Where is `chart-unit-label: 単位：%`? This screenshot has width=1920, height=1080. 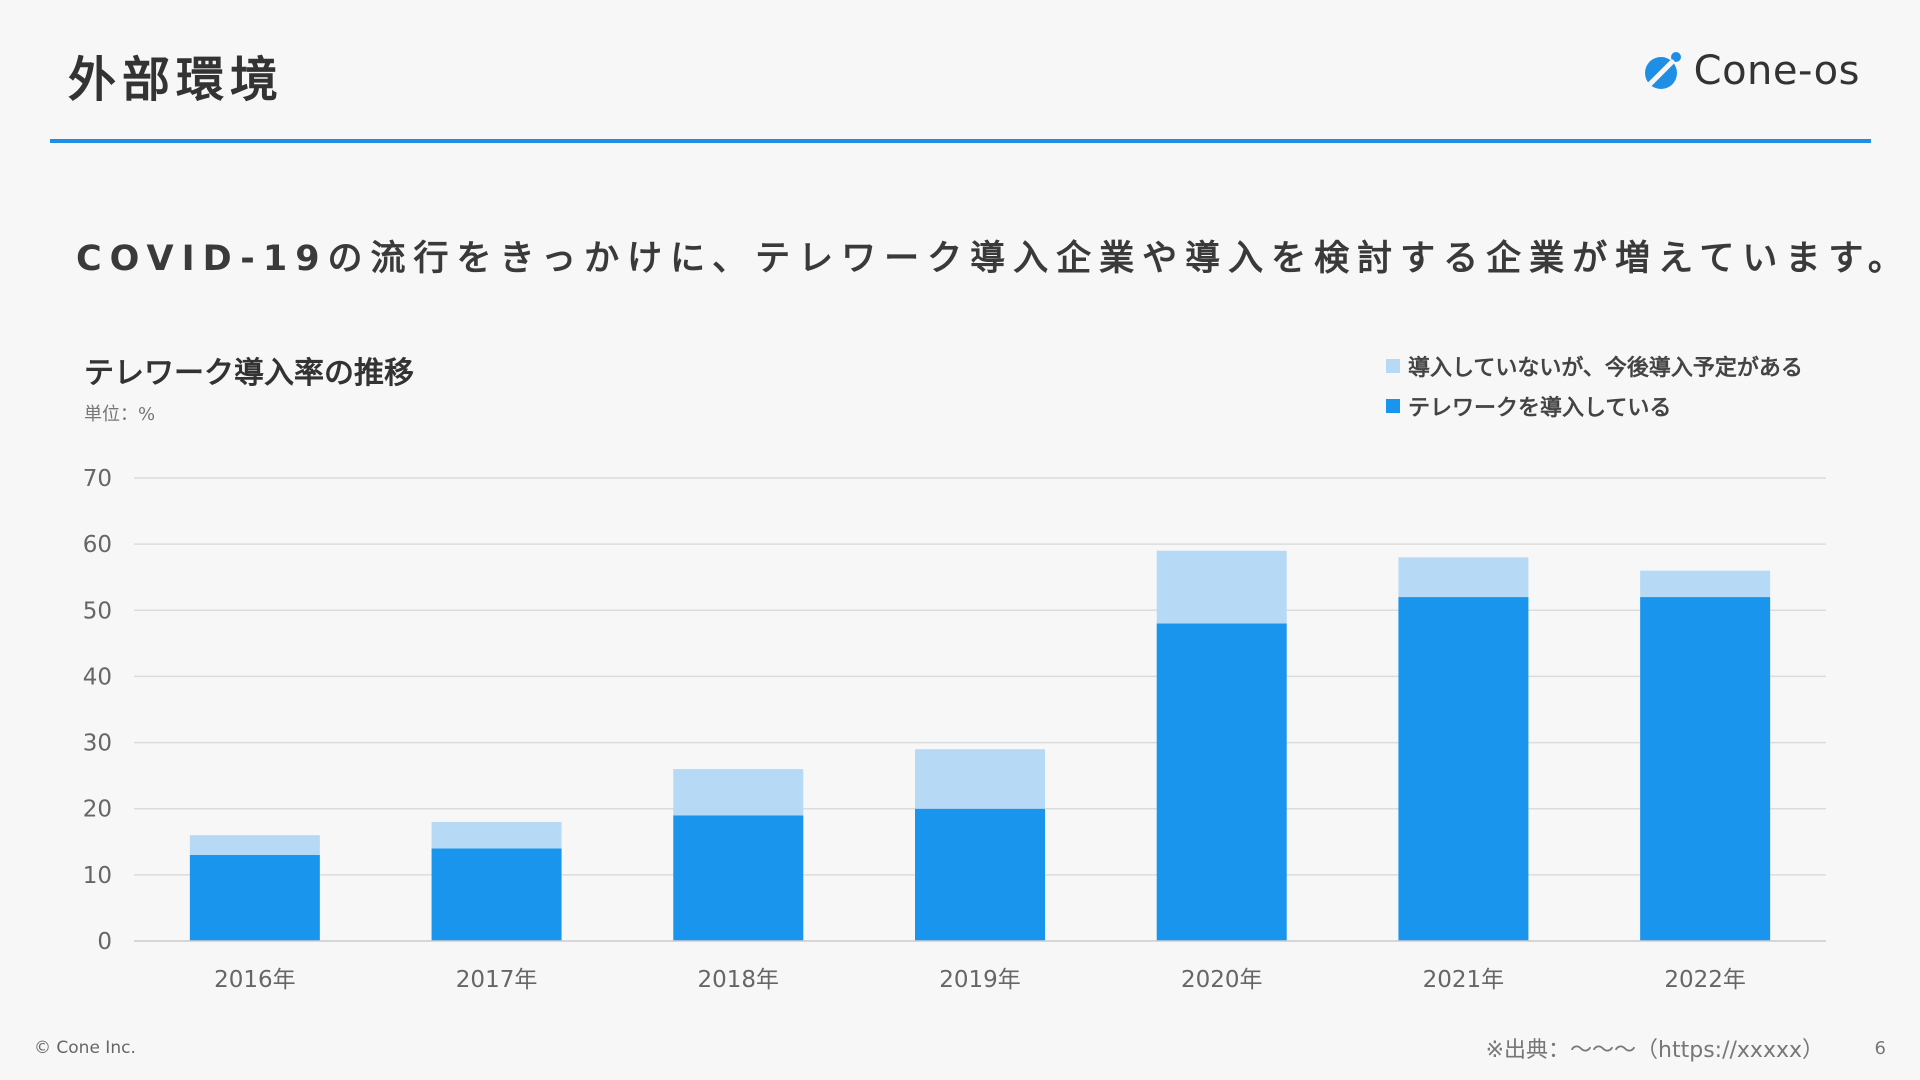
chart-unit-label: 単位：% is located at coordinates (120, 414).